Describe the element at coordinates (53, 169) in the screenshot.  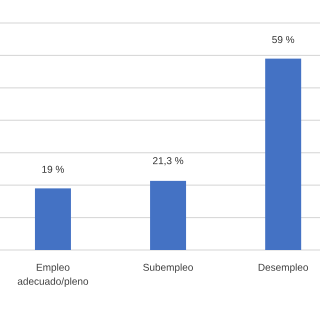
I see `data-label: 19 %` at that location.